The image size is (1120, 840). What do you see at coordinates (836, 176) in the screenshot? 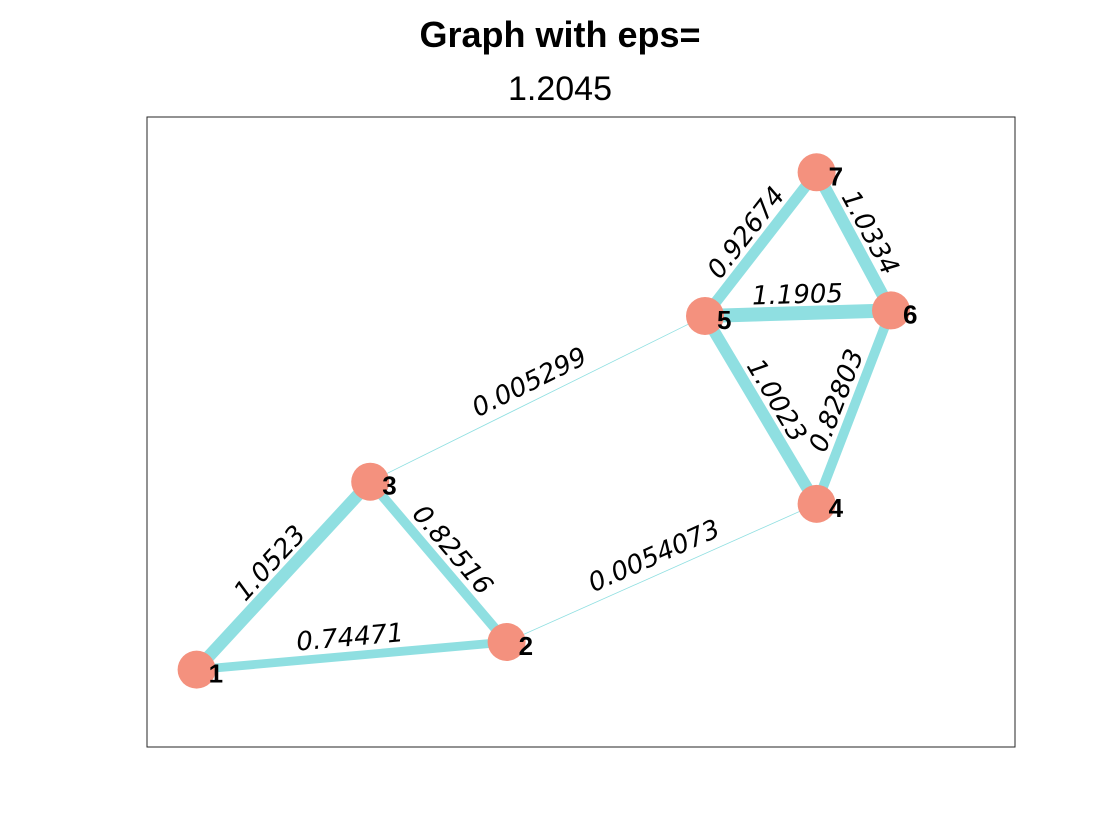
I see `node-label-7: 7` at bounding box center [836, 176].